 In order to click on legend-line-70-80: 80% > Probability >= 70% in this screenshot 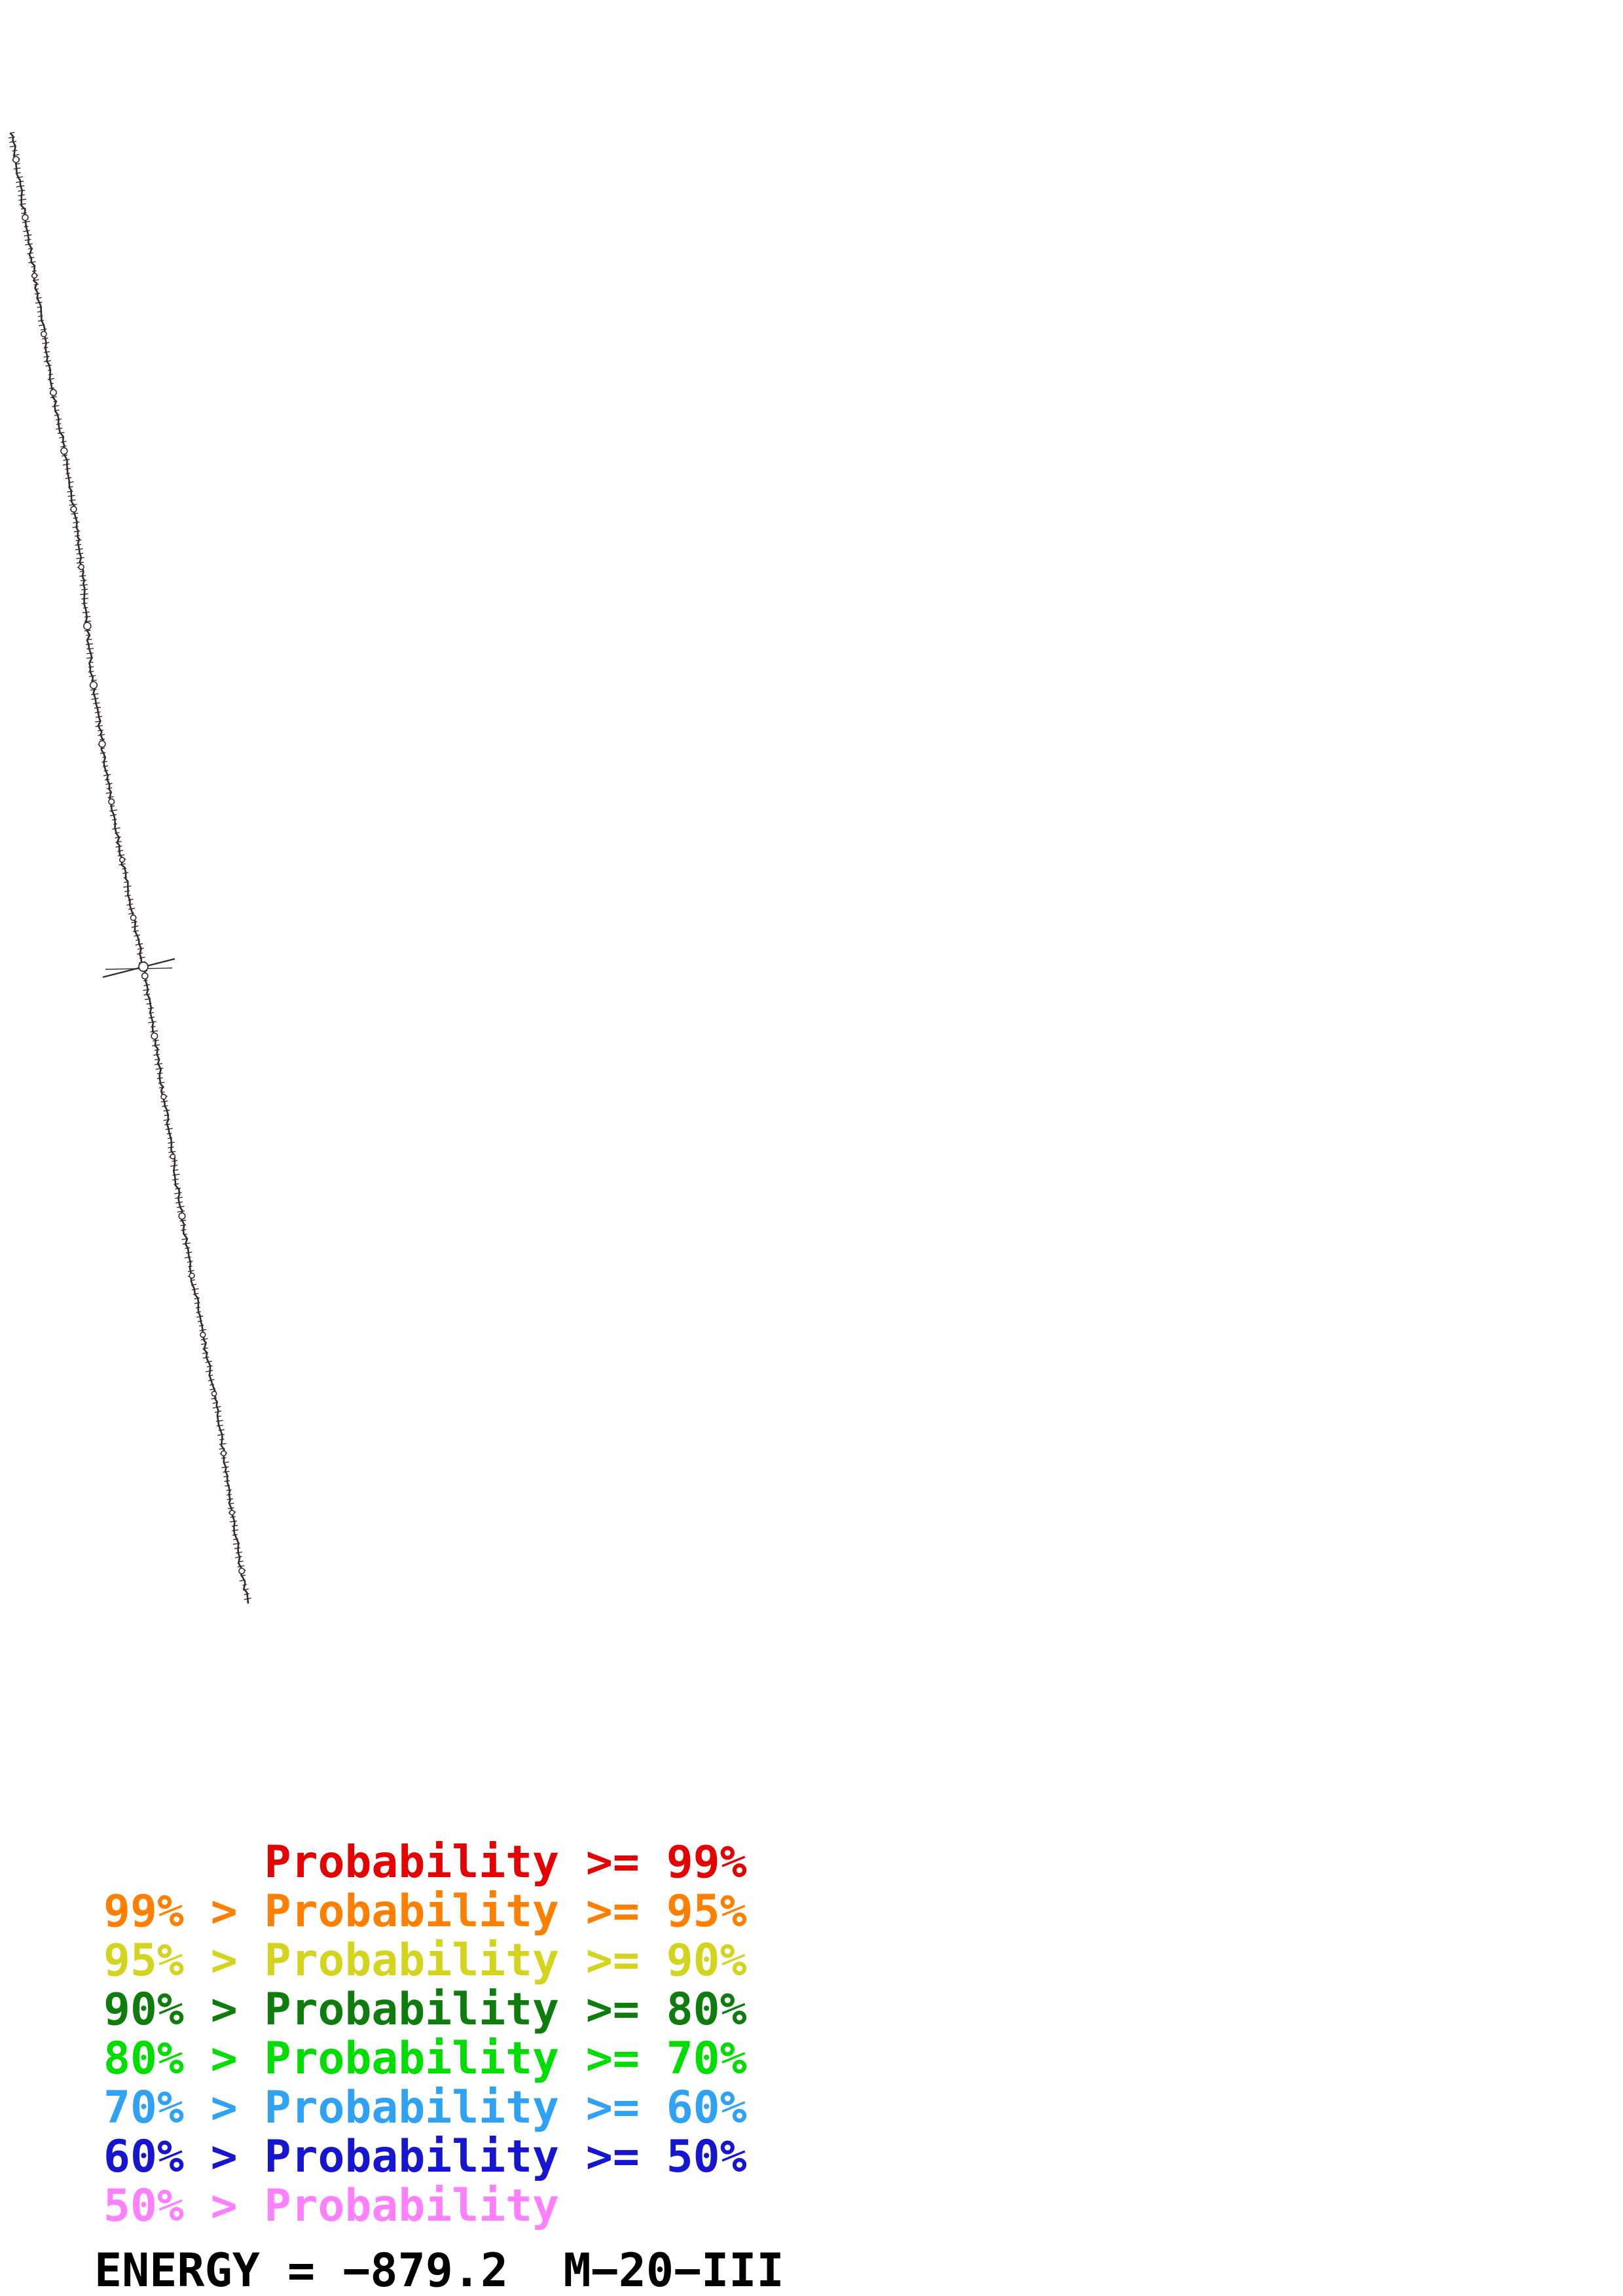, I will do `click(425, 2059)`.